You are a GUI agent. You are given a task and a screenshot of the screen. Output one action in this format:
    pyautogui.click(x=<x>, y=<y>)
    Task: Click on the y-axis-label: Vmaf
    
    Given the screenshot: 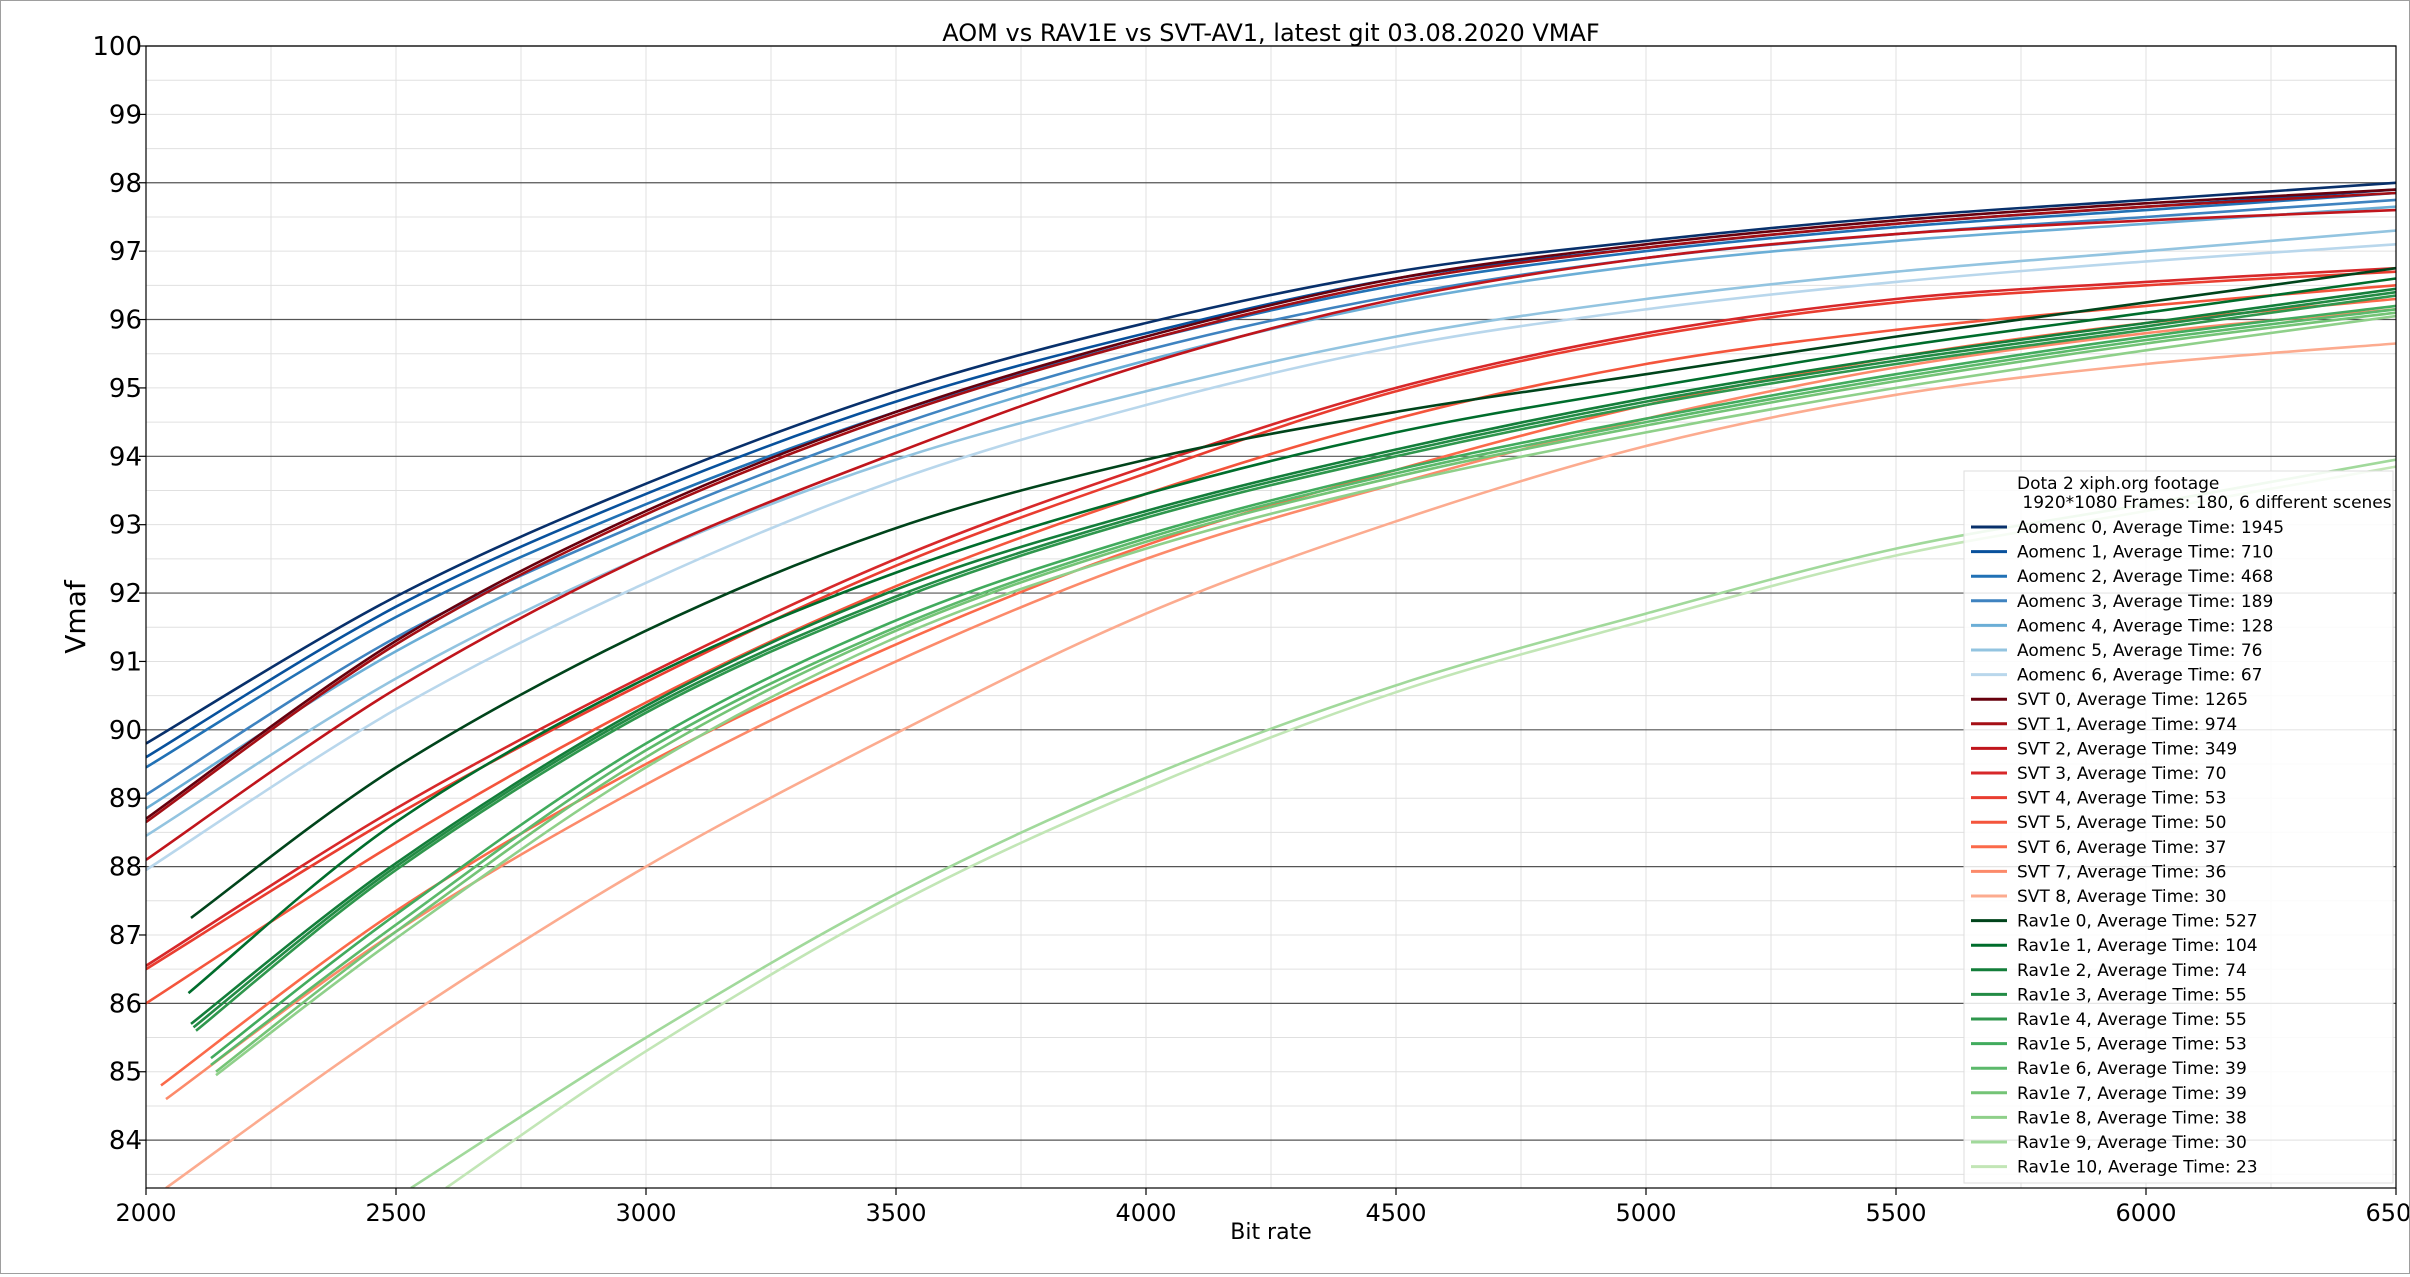 What is the action you would take?
    pyautogui.click(x=75, y=616)
    